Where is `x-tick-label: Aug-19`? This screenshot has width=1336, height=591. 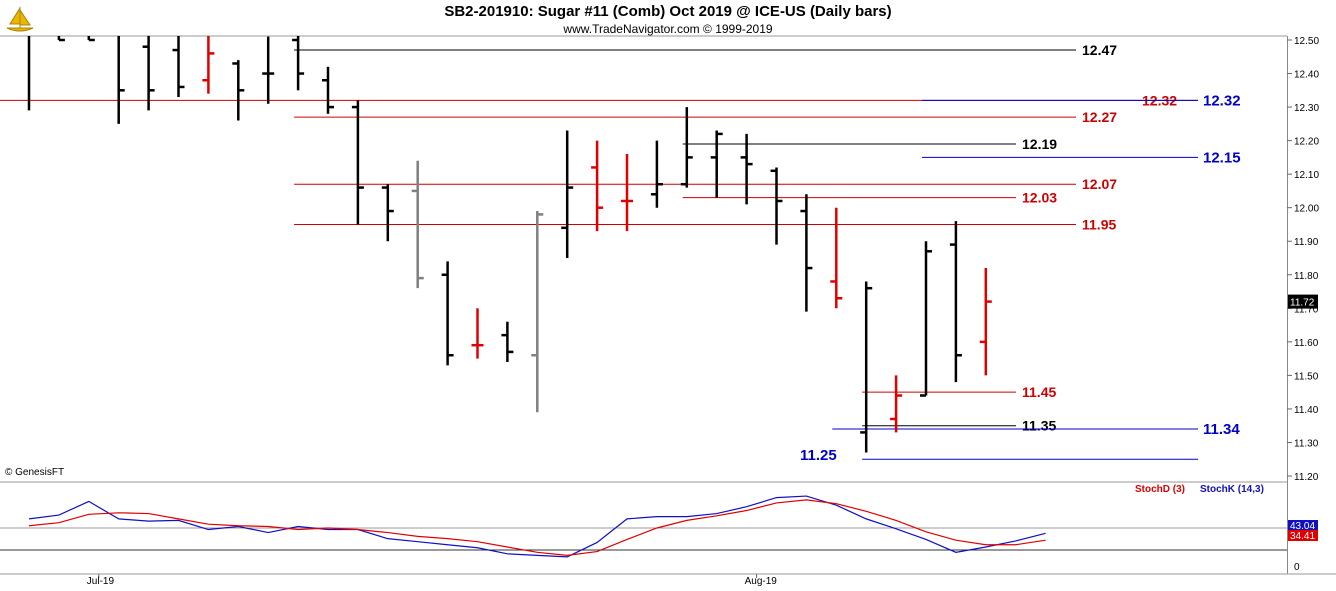 x-tick-label: Aug-19 is located at coordinates (761, 581).